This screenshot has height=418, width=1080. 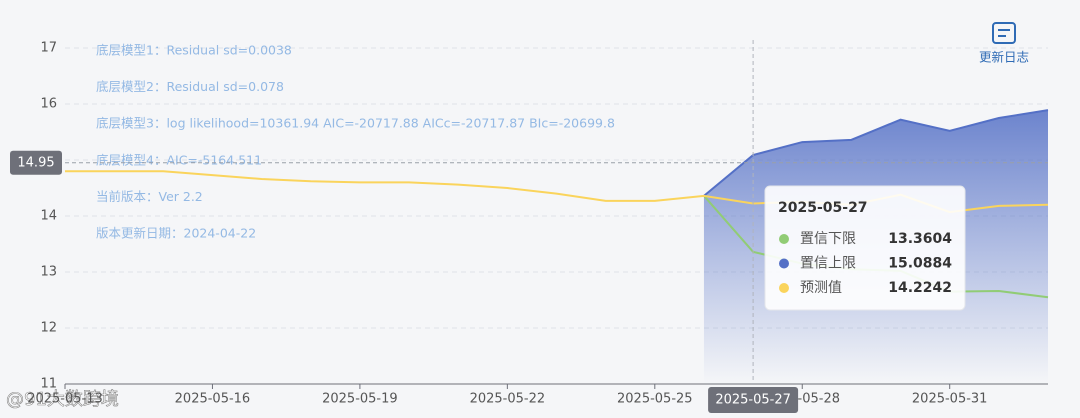 I want to click on button-label: 更新日志, so click(x=1004, y=57).